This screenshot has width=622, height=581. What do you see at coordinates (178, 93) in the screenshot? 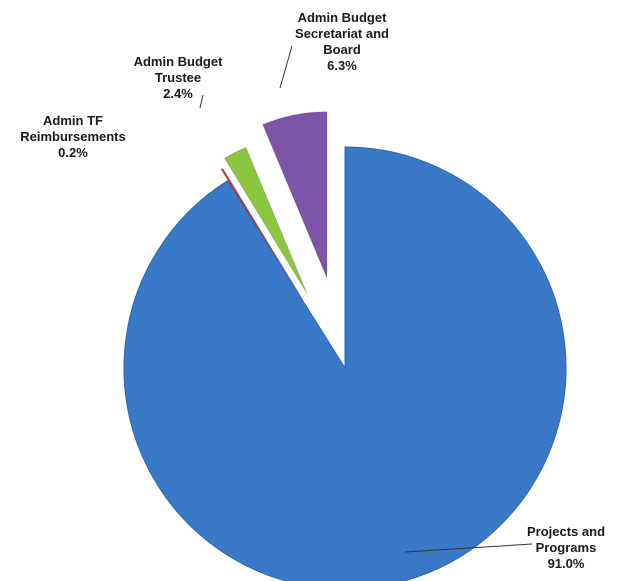
I see `slice-percent: 2.4%` at bounding box center [178, 93].